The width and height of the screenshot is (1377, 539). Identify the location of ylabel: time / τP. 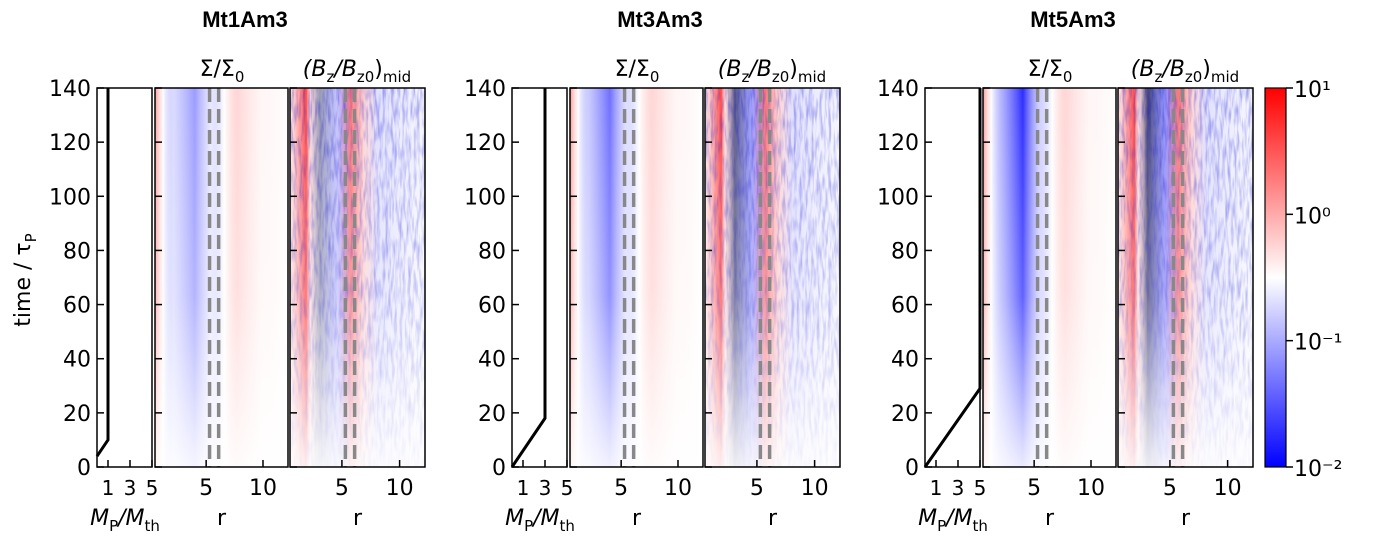
(25, 279).